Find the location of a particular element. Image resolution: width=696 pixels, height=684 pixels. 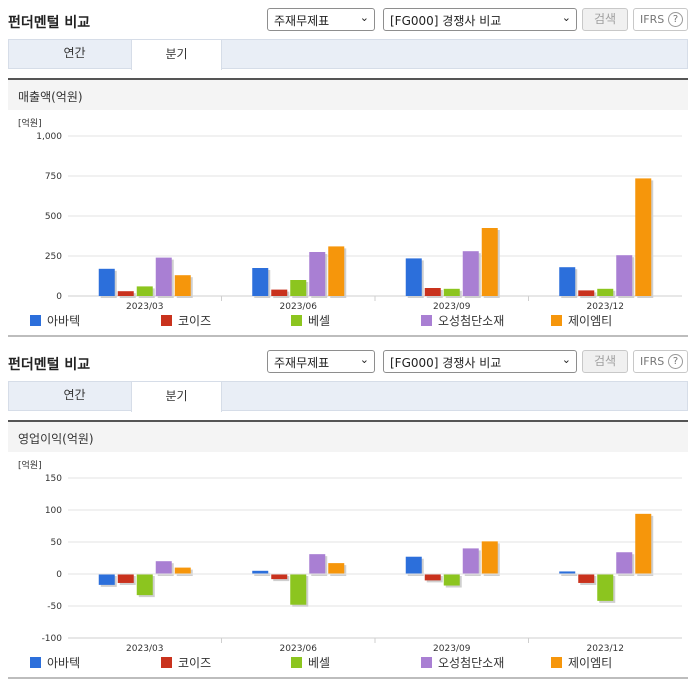

legend-label: 오성첨단소재 is located at coordinates (471, 663).